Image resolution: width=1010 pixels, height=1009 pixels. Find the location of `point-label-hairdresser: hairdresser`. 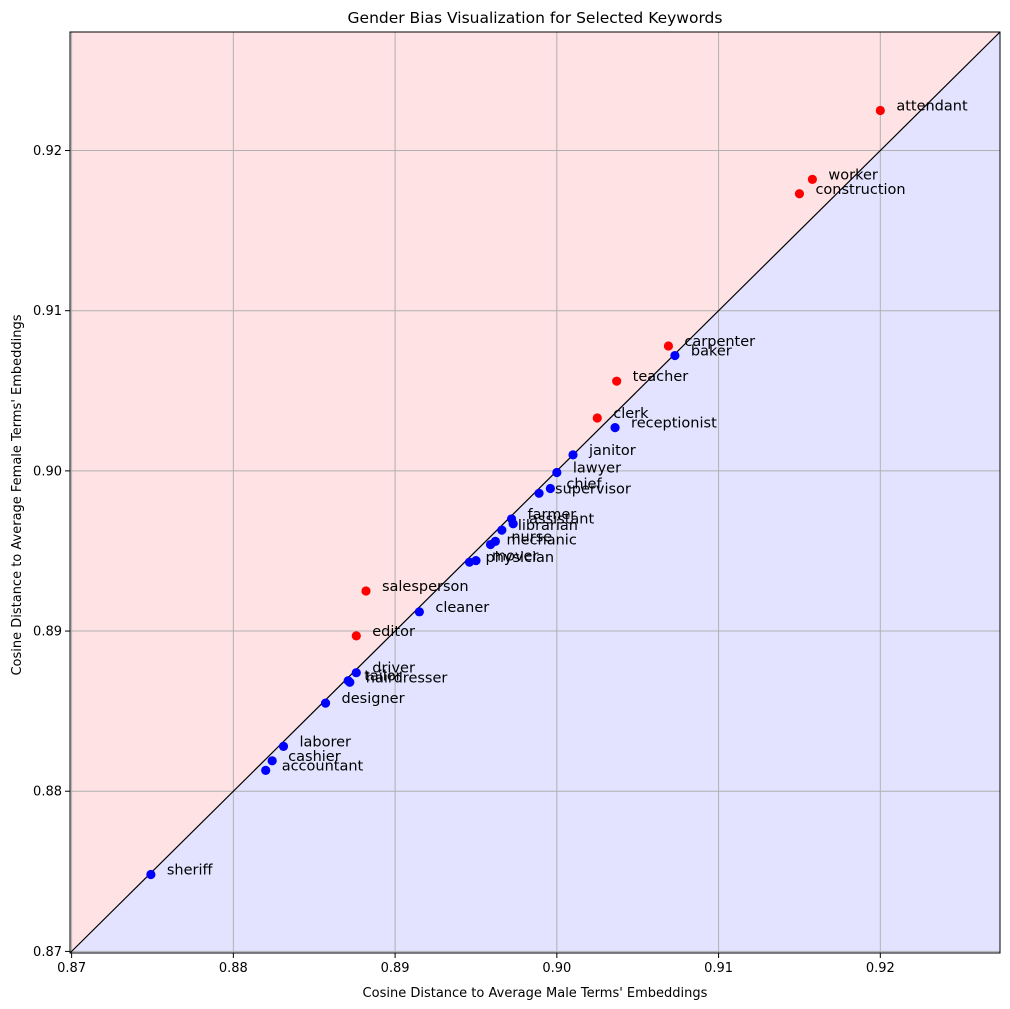

point-label-hairdresser: hairdresser is located at coordinates (407, 678).